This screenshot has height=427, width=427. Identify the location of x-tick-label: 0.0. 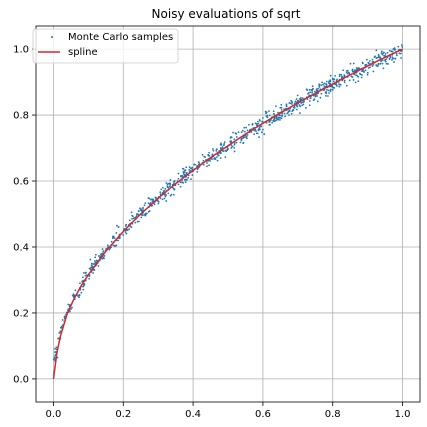
(54, 414).